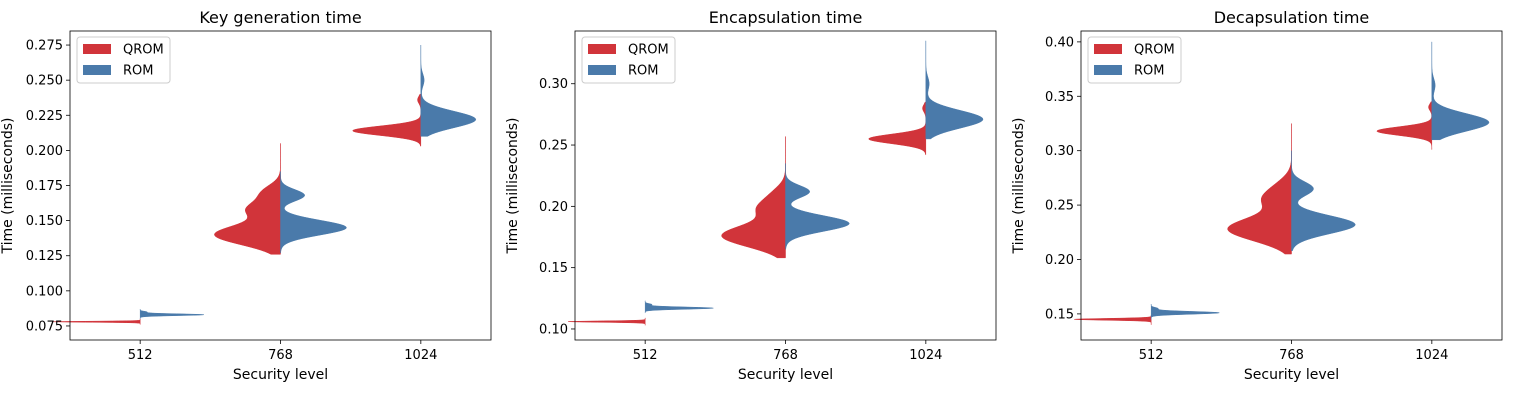  What do you see at coordinates (553, 329) in the screenshot?
I see `y-tick-label: 0.10` at bounding box center [553, 329].